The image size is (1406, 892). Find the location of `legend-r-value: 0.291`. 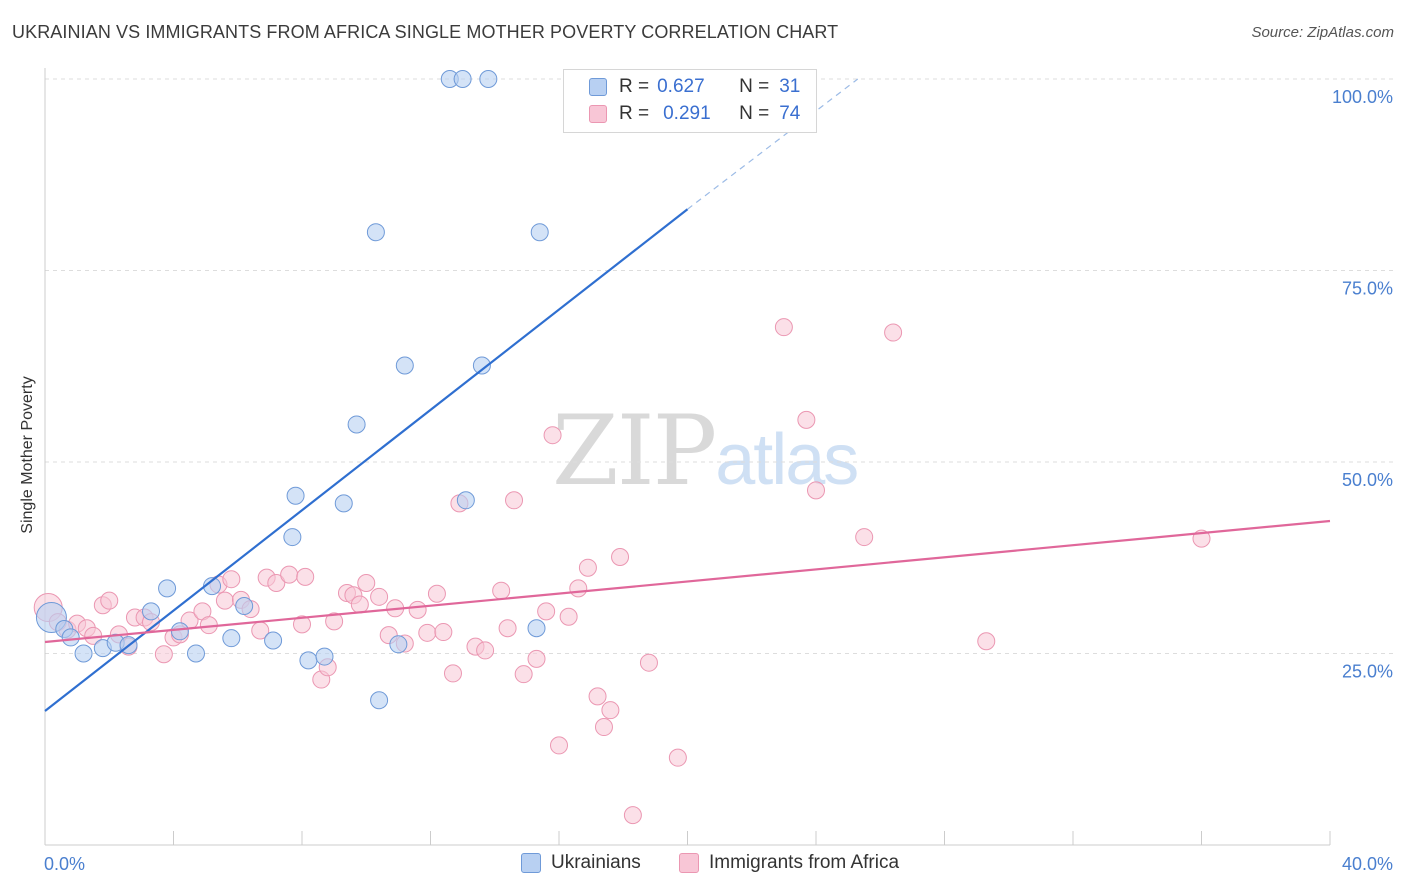

legend-r-value: 0.291 is located at coordinates (687, 113).